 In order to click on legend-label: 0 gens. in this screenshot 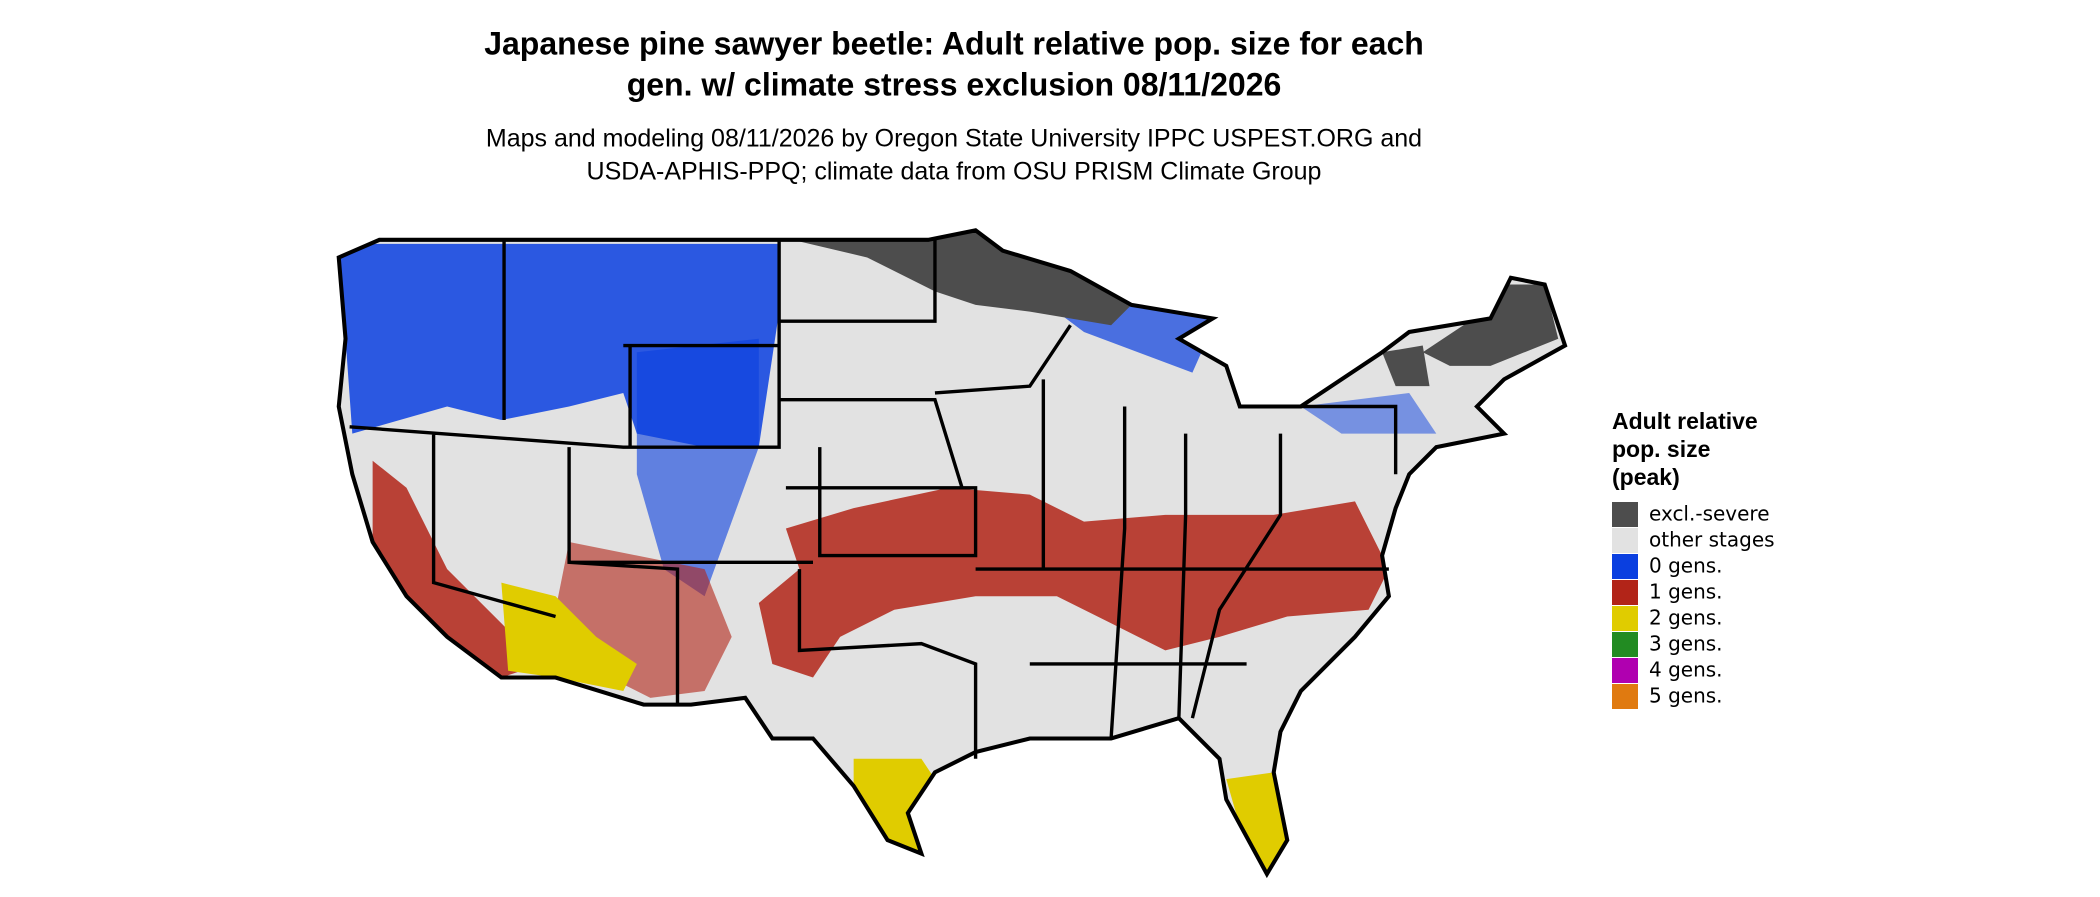, I will do `click(1686, 566)`.